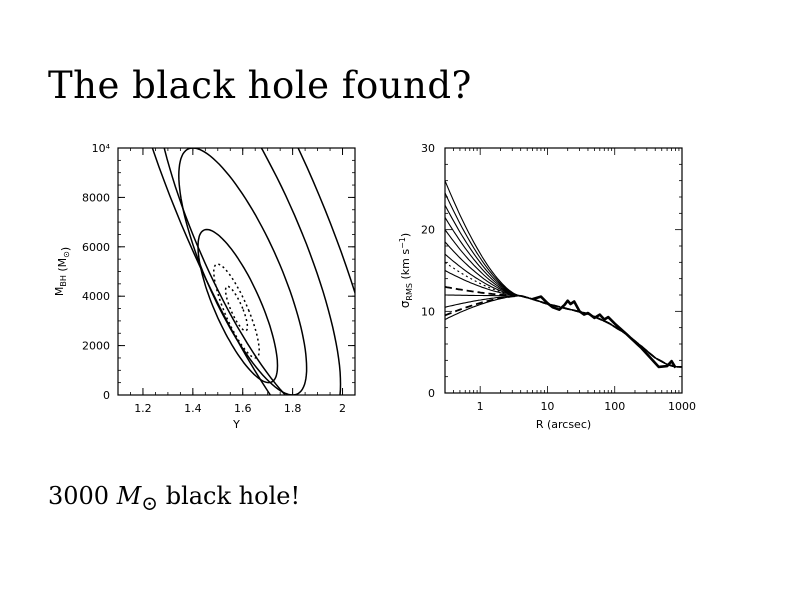  What do you see at coordinates (96, 247) in the screenshot?
I see `y-tick-label: 6000` at bounding box center [96, 247].